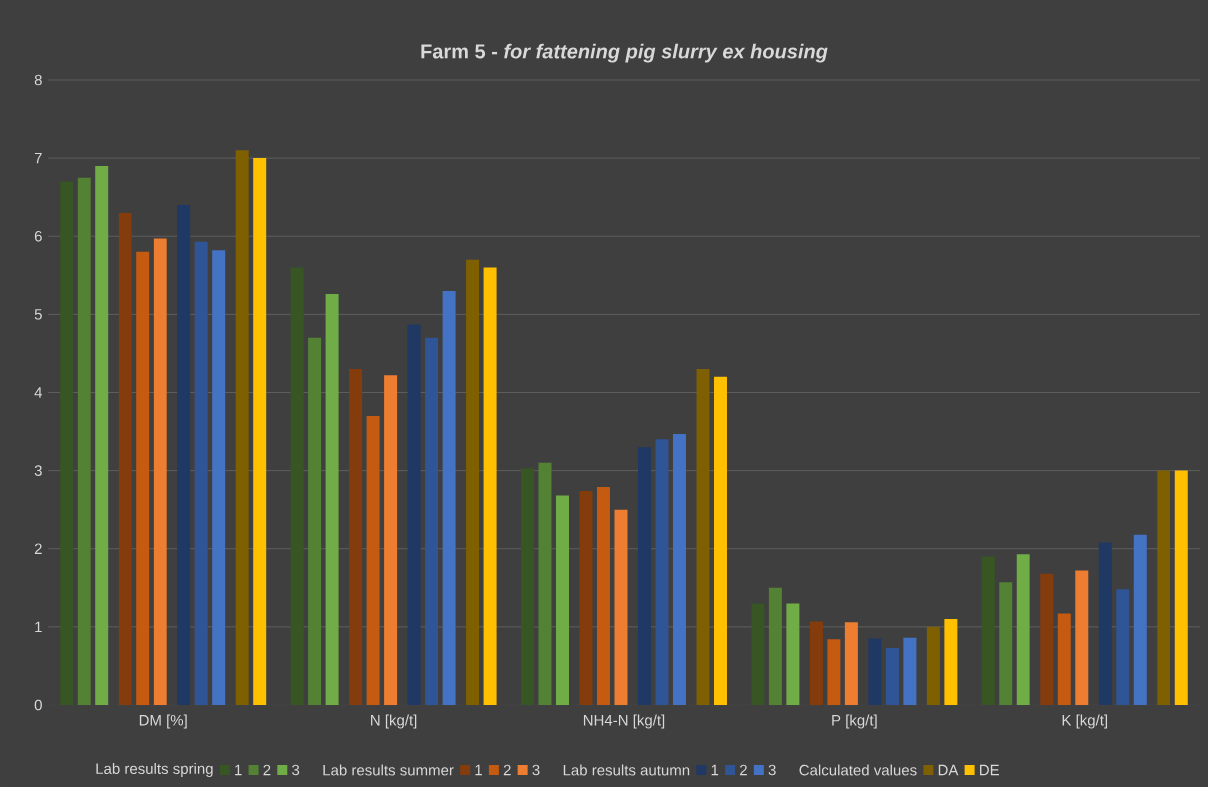 The width and height of the screenshot is (1208, 787). What do you see at coordinates (38, 627) in the screenshot?
I see `y-tick-label: 1` at bounding box center [38, 627].